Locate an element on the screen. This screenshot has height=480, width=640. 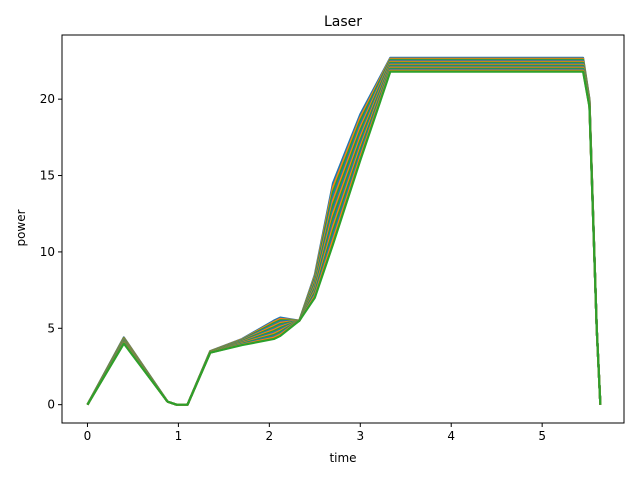
y-tick-label: 15 is located at coordinates (47, 176).